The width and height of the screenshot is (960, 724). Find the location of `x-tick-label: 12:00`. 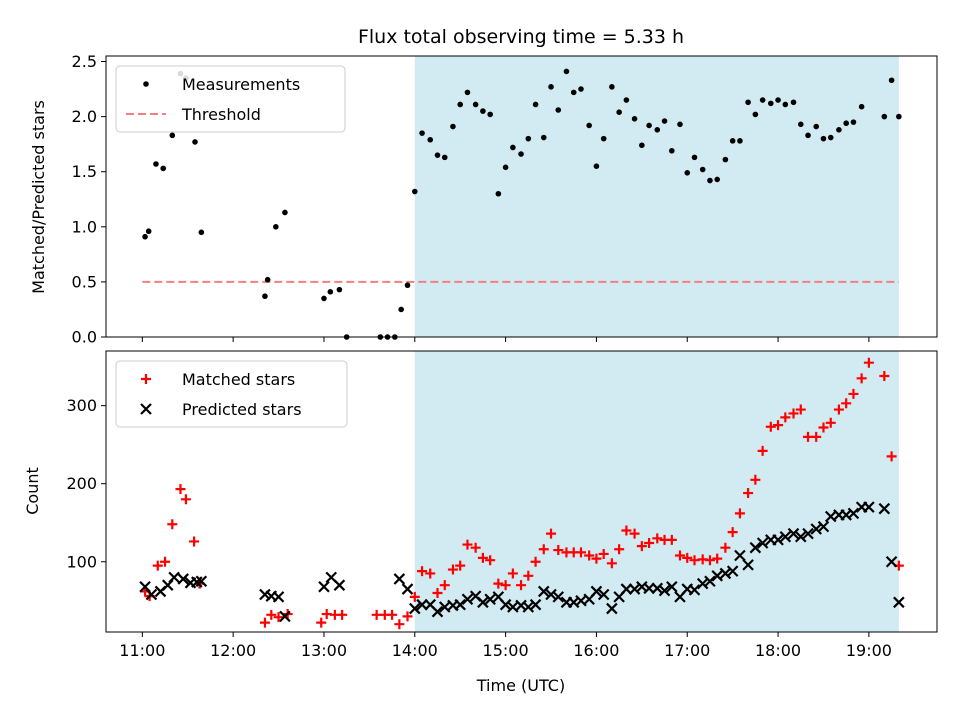

x-tick-label: 12:00 is located at coordinates (233, 650).